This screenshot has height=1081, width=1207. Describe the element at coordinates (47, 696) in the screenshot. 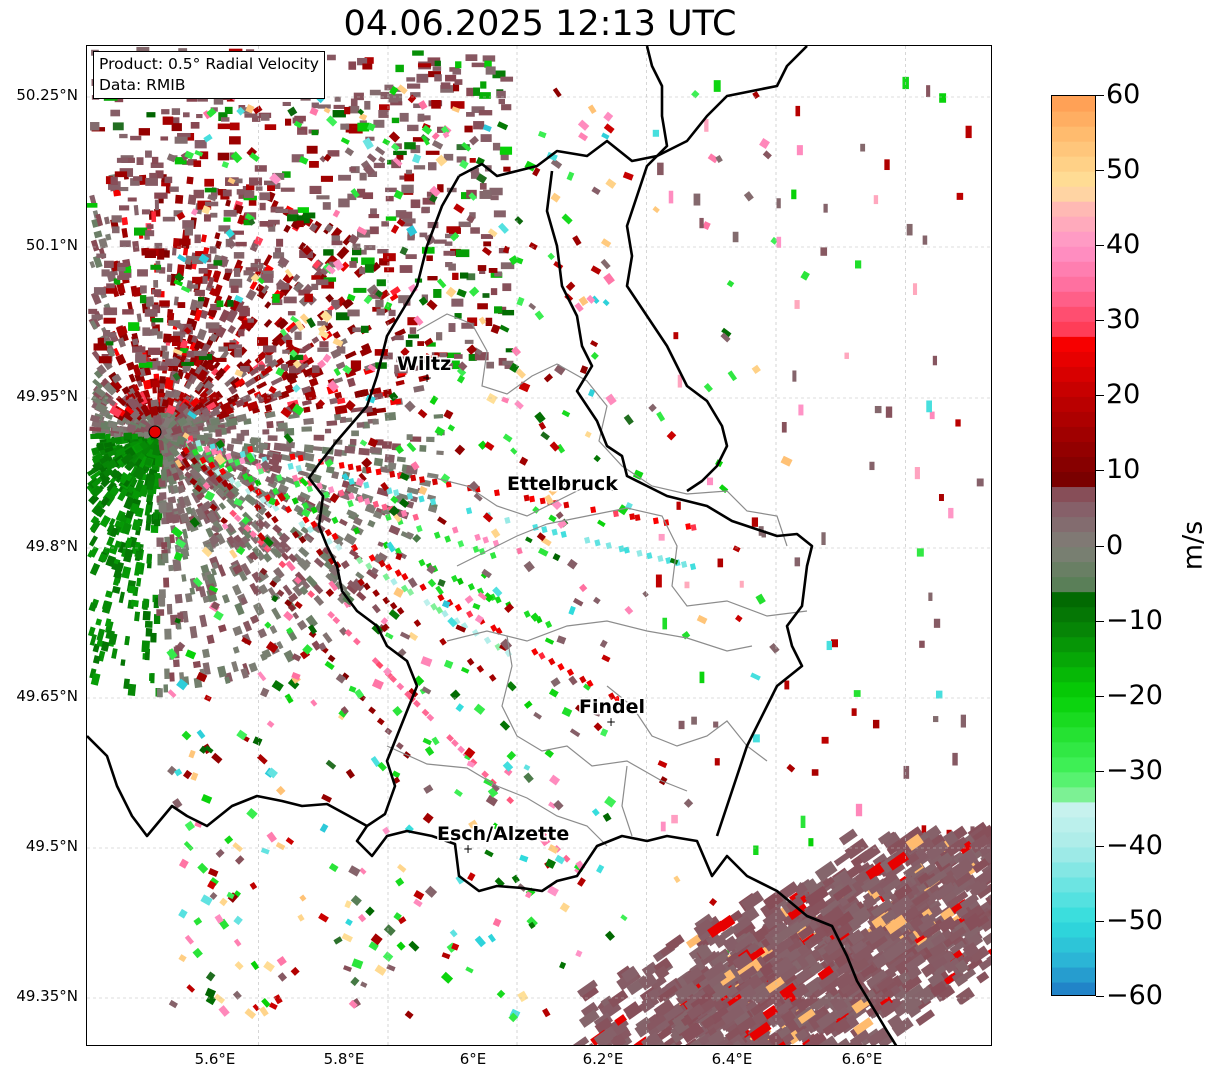

I see `latitude-label: 49.65°N` at that location.